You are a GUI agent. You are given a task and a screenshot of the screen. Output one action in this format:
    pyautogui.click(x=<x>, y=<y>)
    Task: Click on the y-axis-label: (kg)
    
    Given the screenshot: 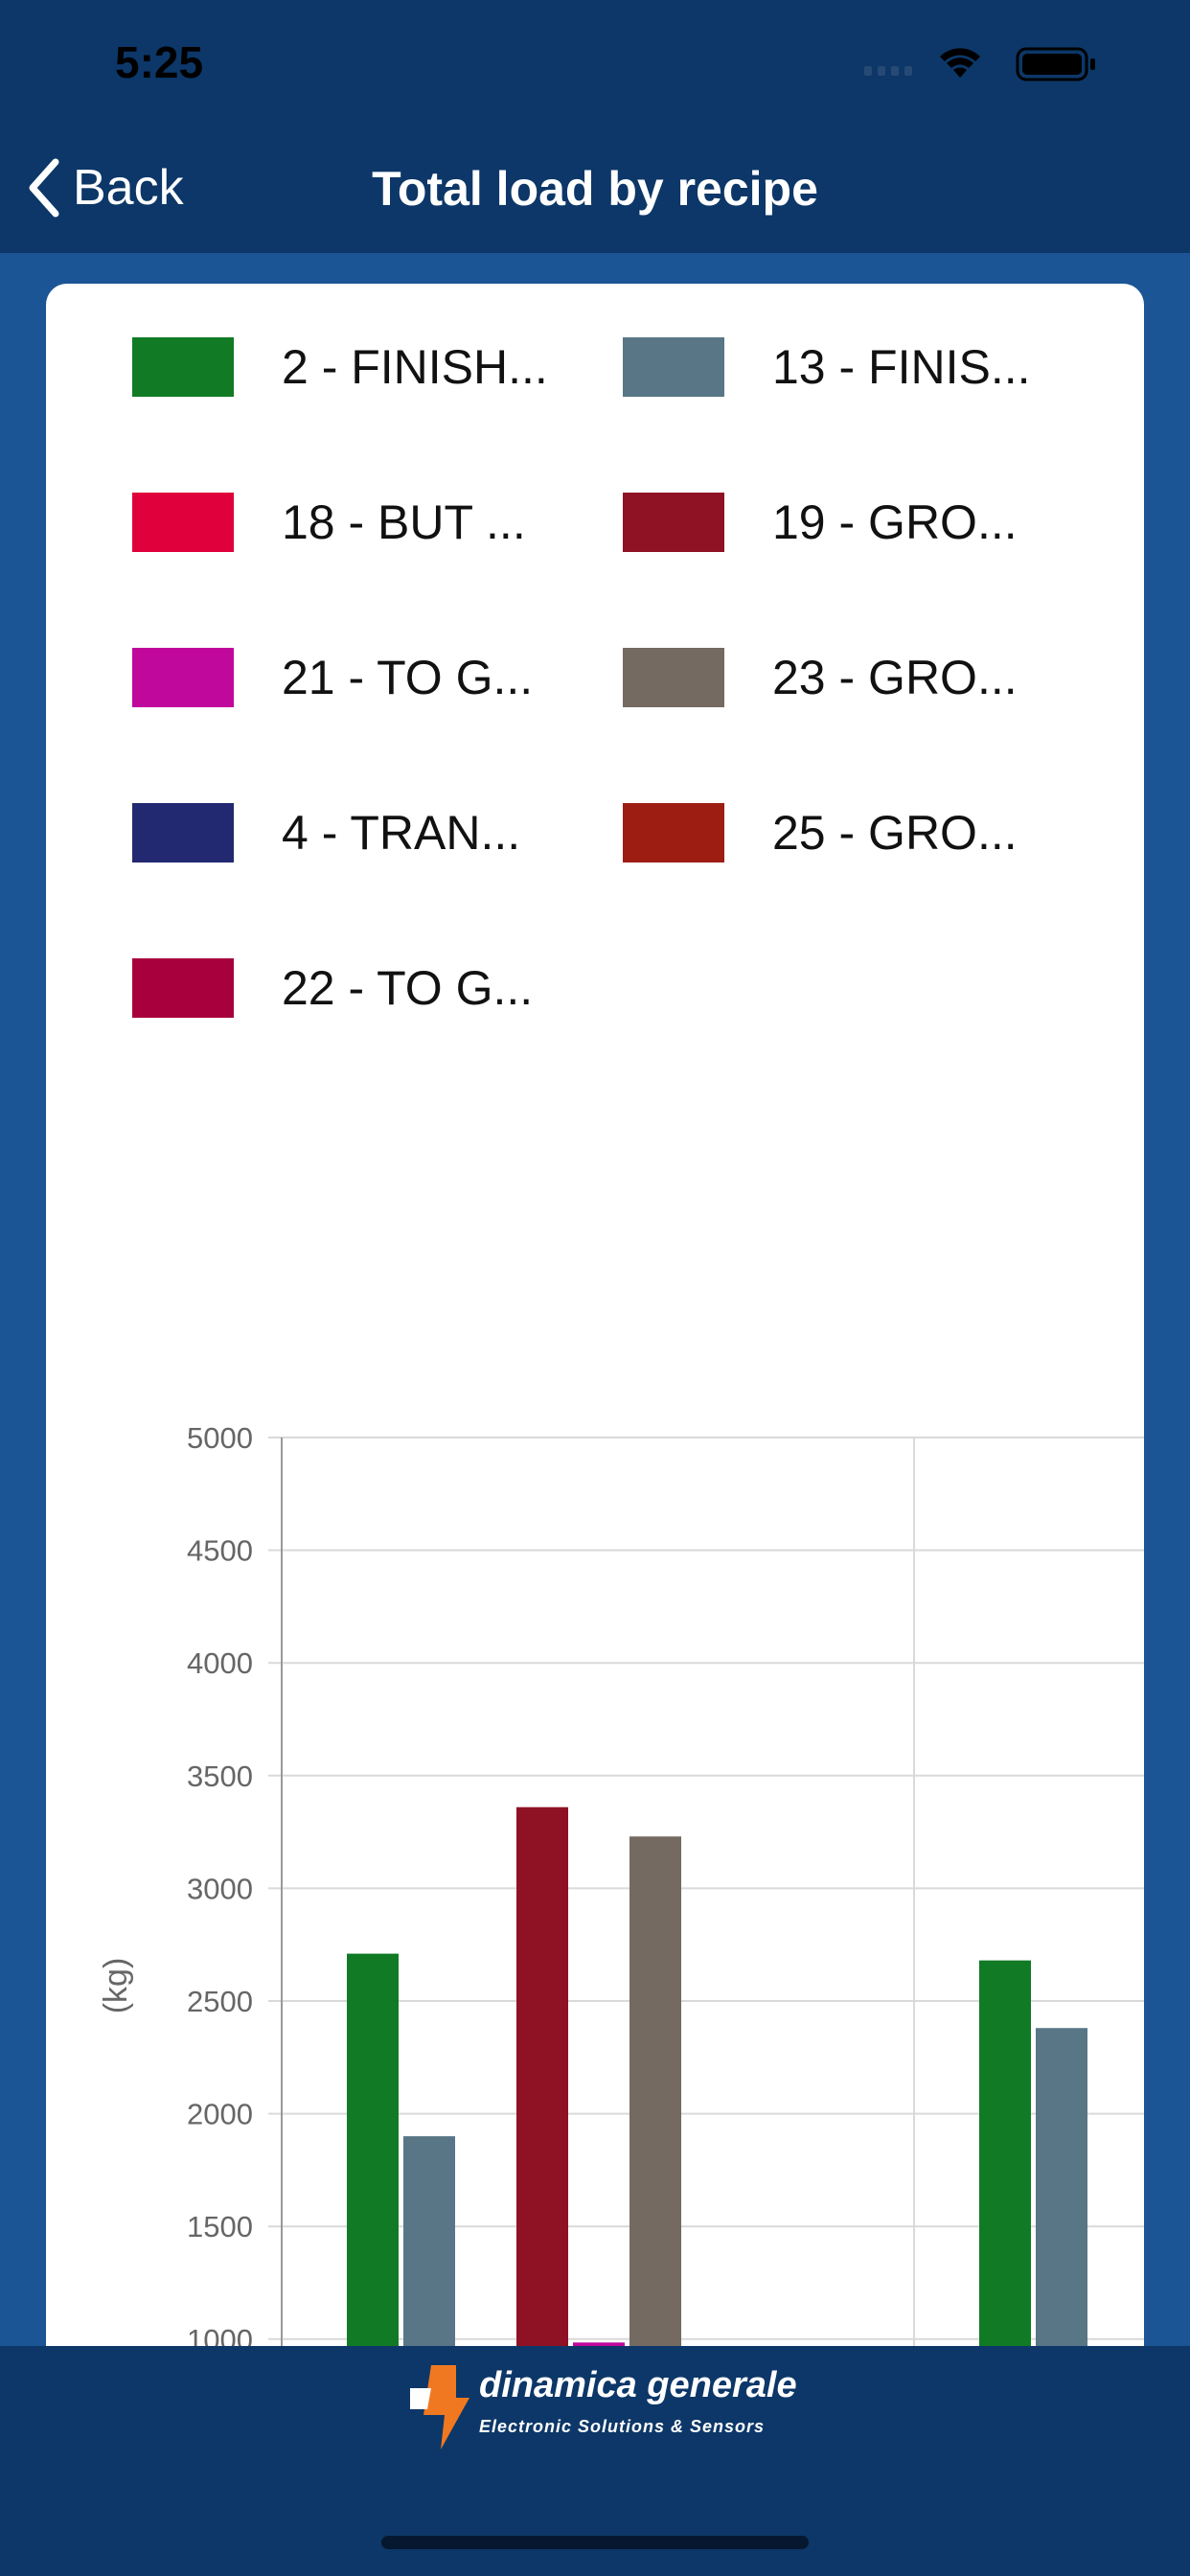 What is the action you would take?
    pyautogui.click(x=116, y=1986)
    